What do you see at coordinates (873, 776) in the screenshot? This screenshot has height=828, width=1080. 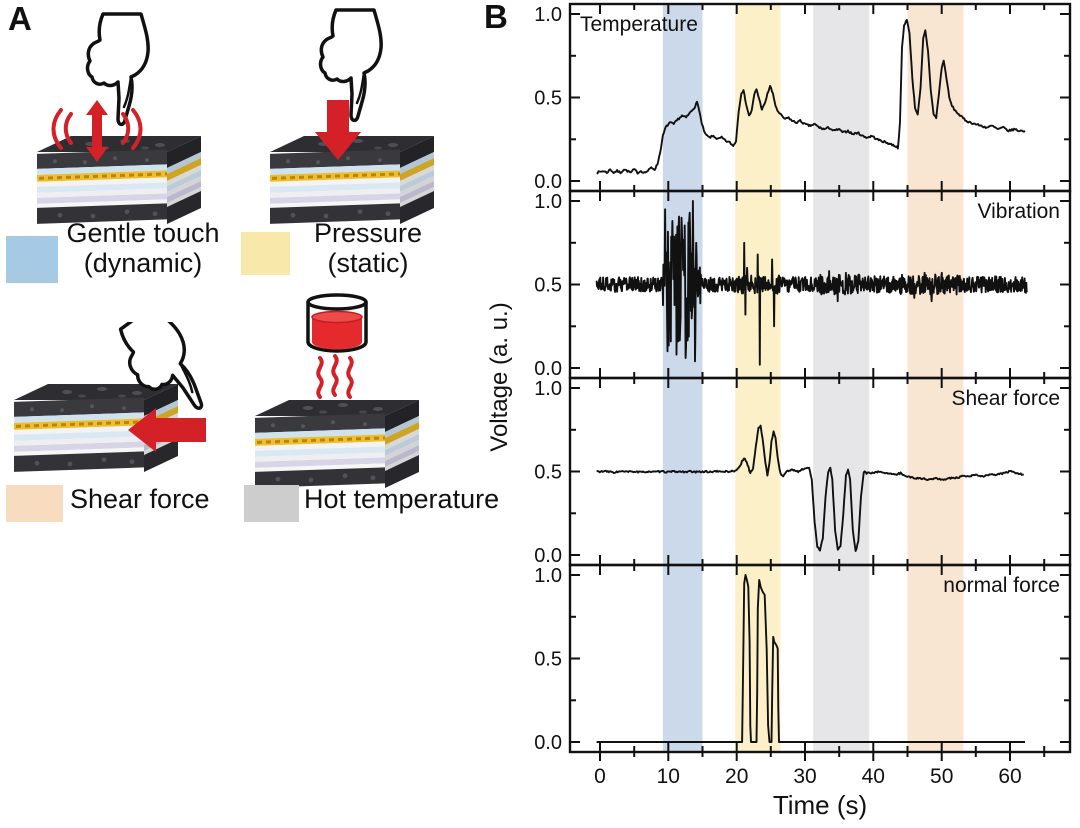 I see `x-tick-label: 40` at bounding box center [873, 776].